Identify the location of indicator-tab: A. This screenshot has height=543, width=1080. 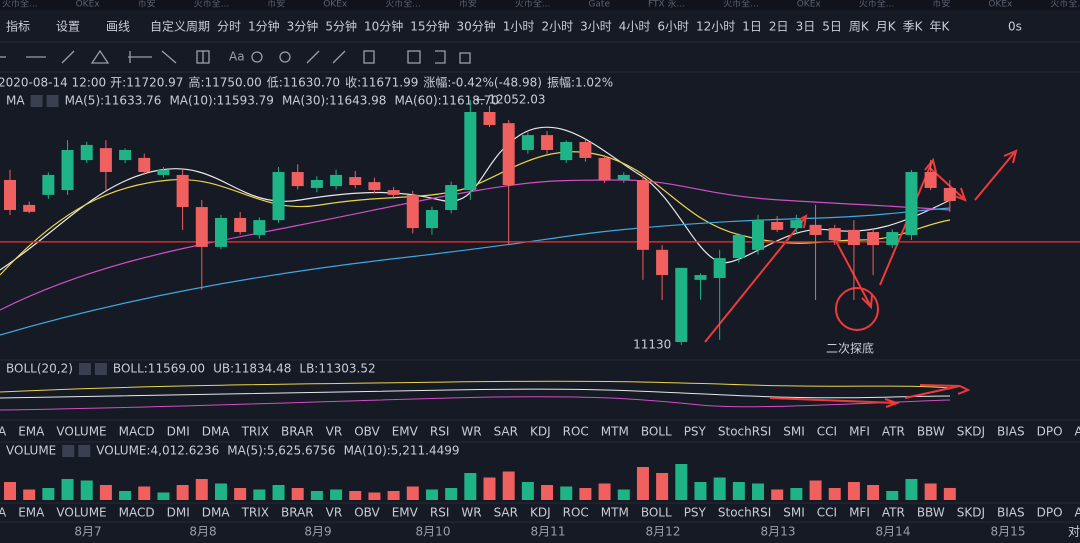
(3, 432).